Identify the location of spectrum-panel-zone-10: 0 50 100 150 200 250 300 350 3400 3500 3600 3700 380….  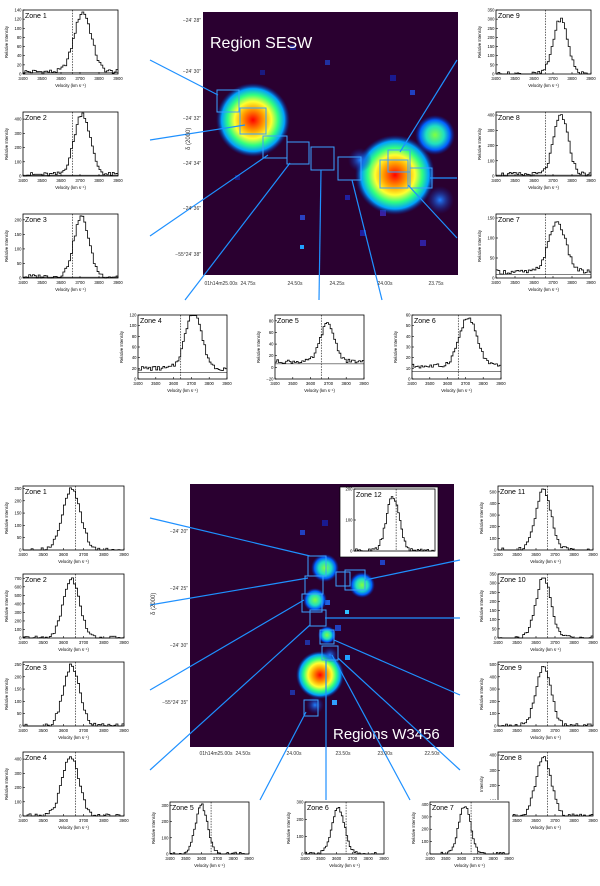
(538, 612).